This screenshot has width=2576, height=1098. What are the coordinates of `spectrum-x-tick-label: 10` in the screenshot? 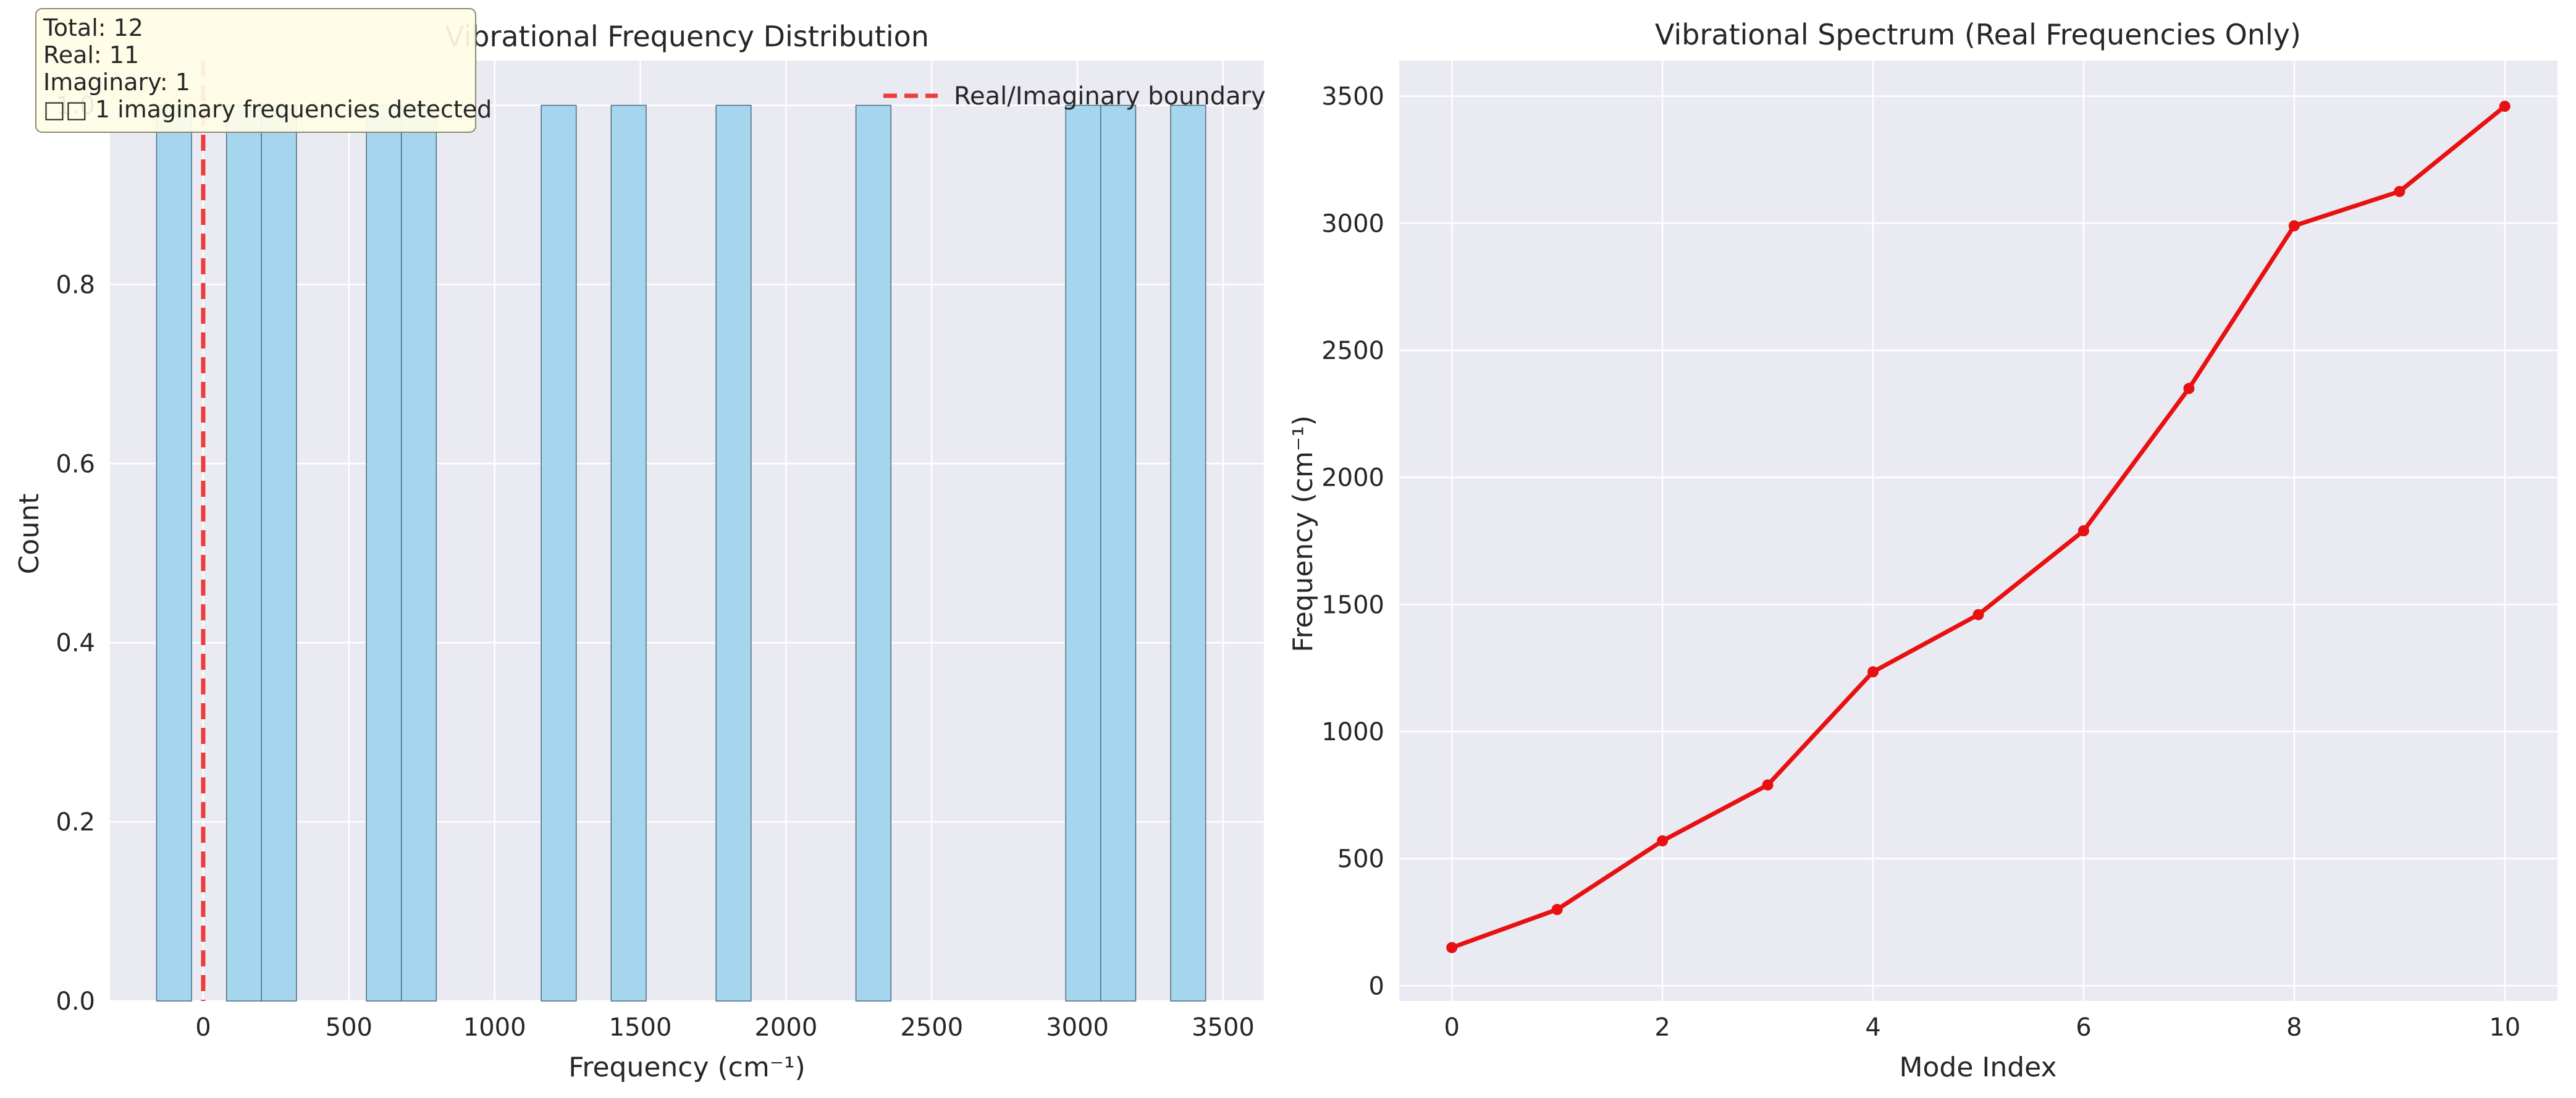 It's located at (2504, 1027).